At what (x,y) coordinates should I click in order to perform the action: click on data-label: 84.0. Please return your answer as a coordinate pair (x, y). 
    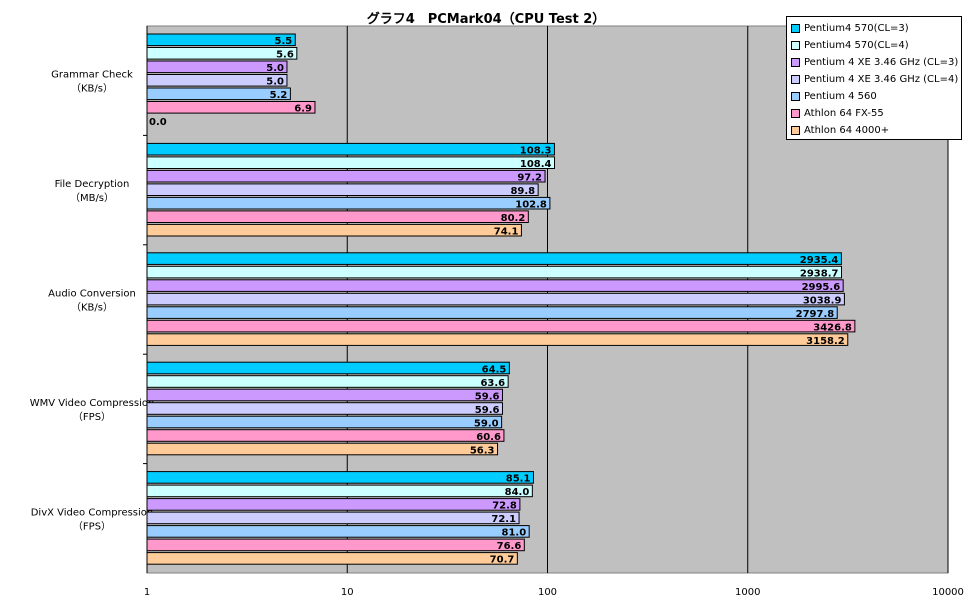
    Looking at the image, I should click on (517, 492).